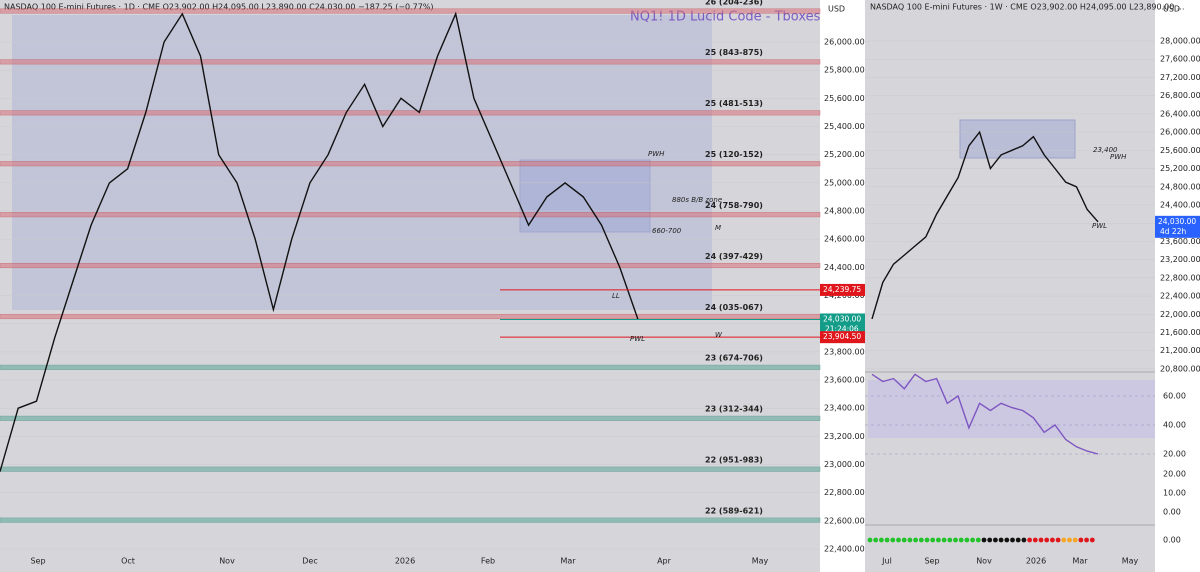  I want to click on y-tick-label: 40.00, so click(1174, 425).